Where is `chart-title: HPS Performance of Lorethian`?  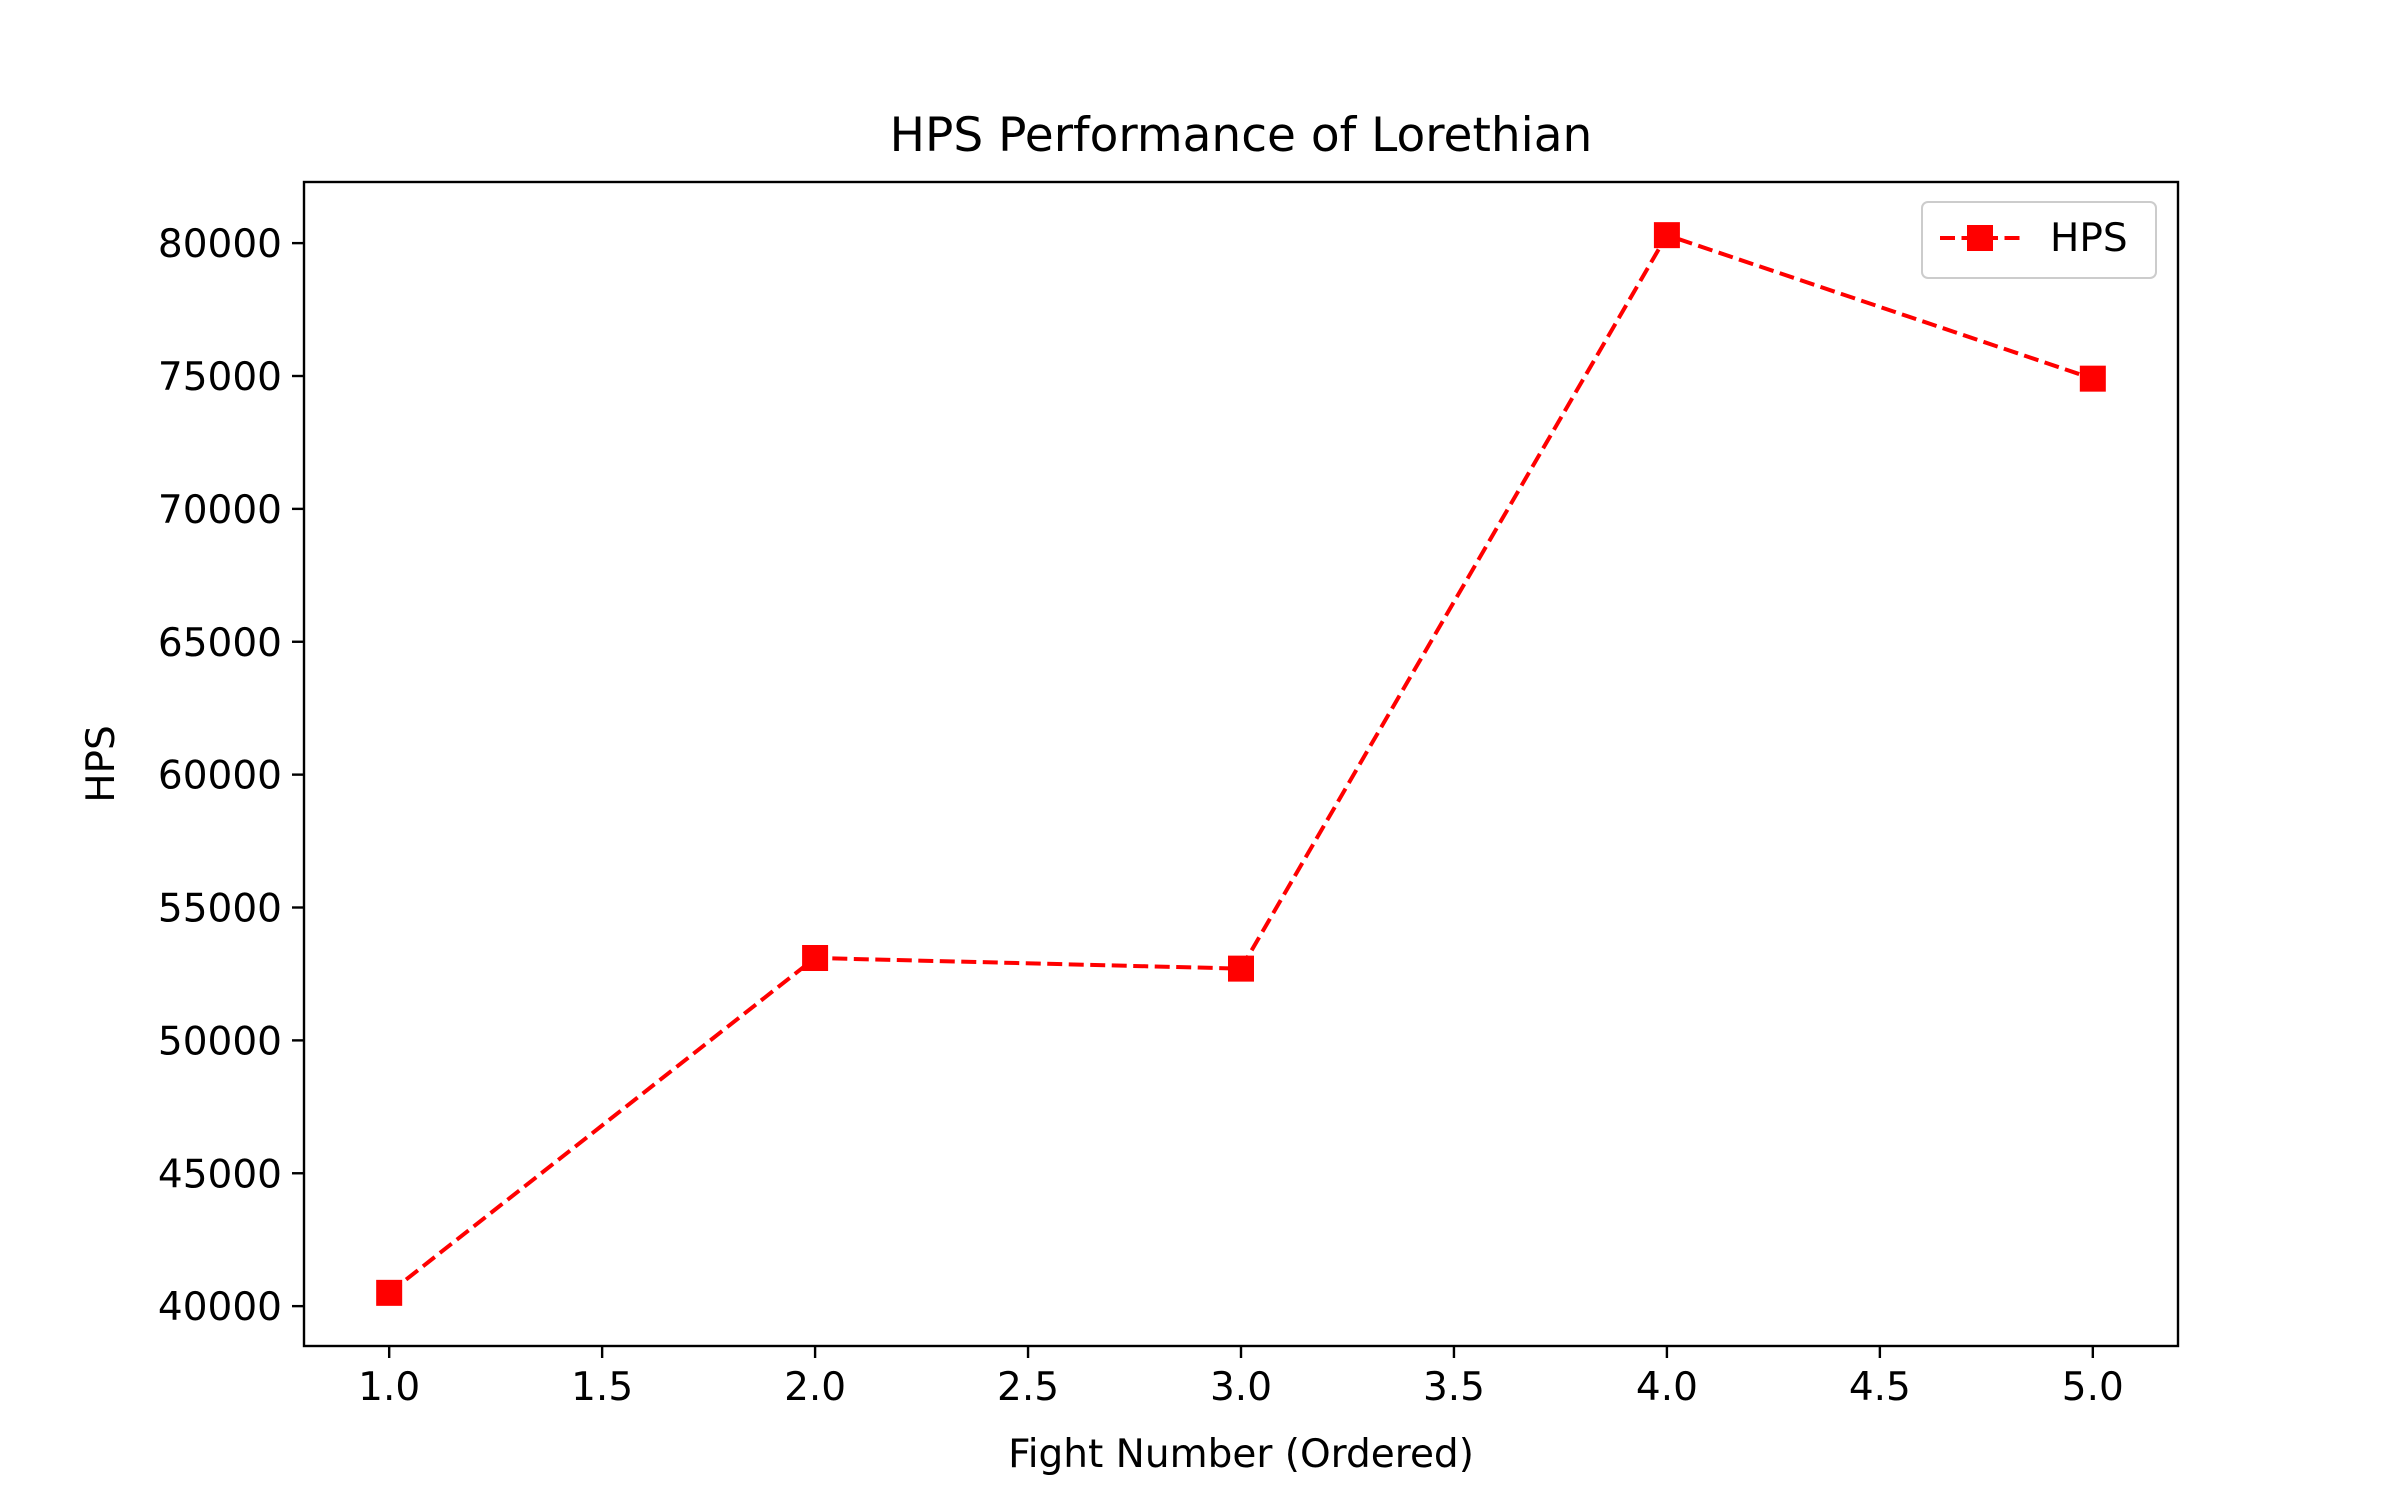 chart-title: HPS Performance of Lorethian is located at coordinates (1241, 135).